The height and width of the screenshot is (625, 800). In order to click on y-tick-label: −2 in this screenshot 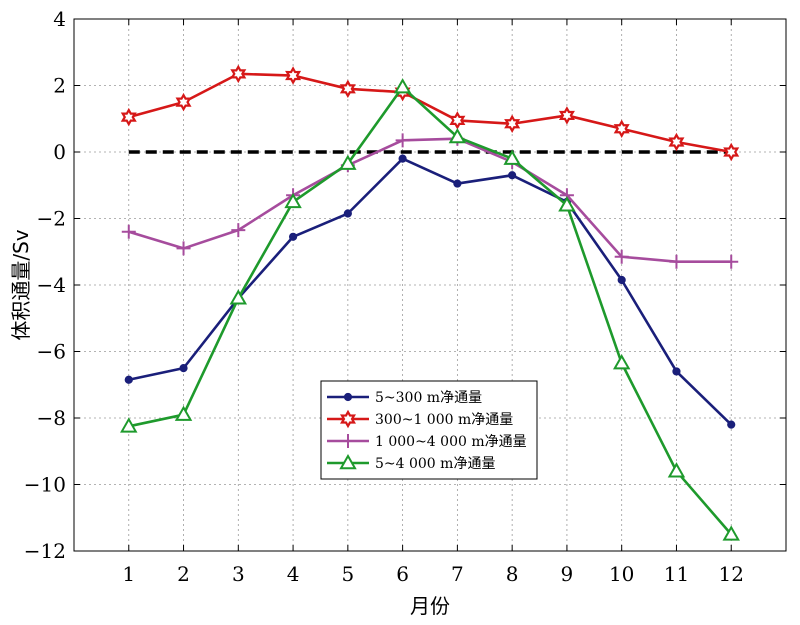, I will do `click(51, 219)`.